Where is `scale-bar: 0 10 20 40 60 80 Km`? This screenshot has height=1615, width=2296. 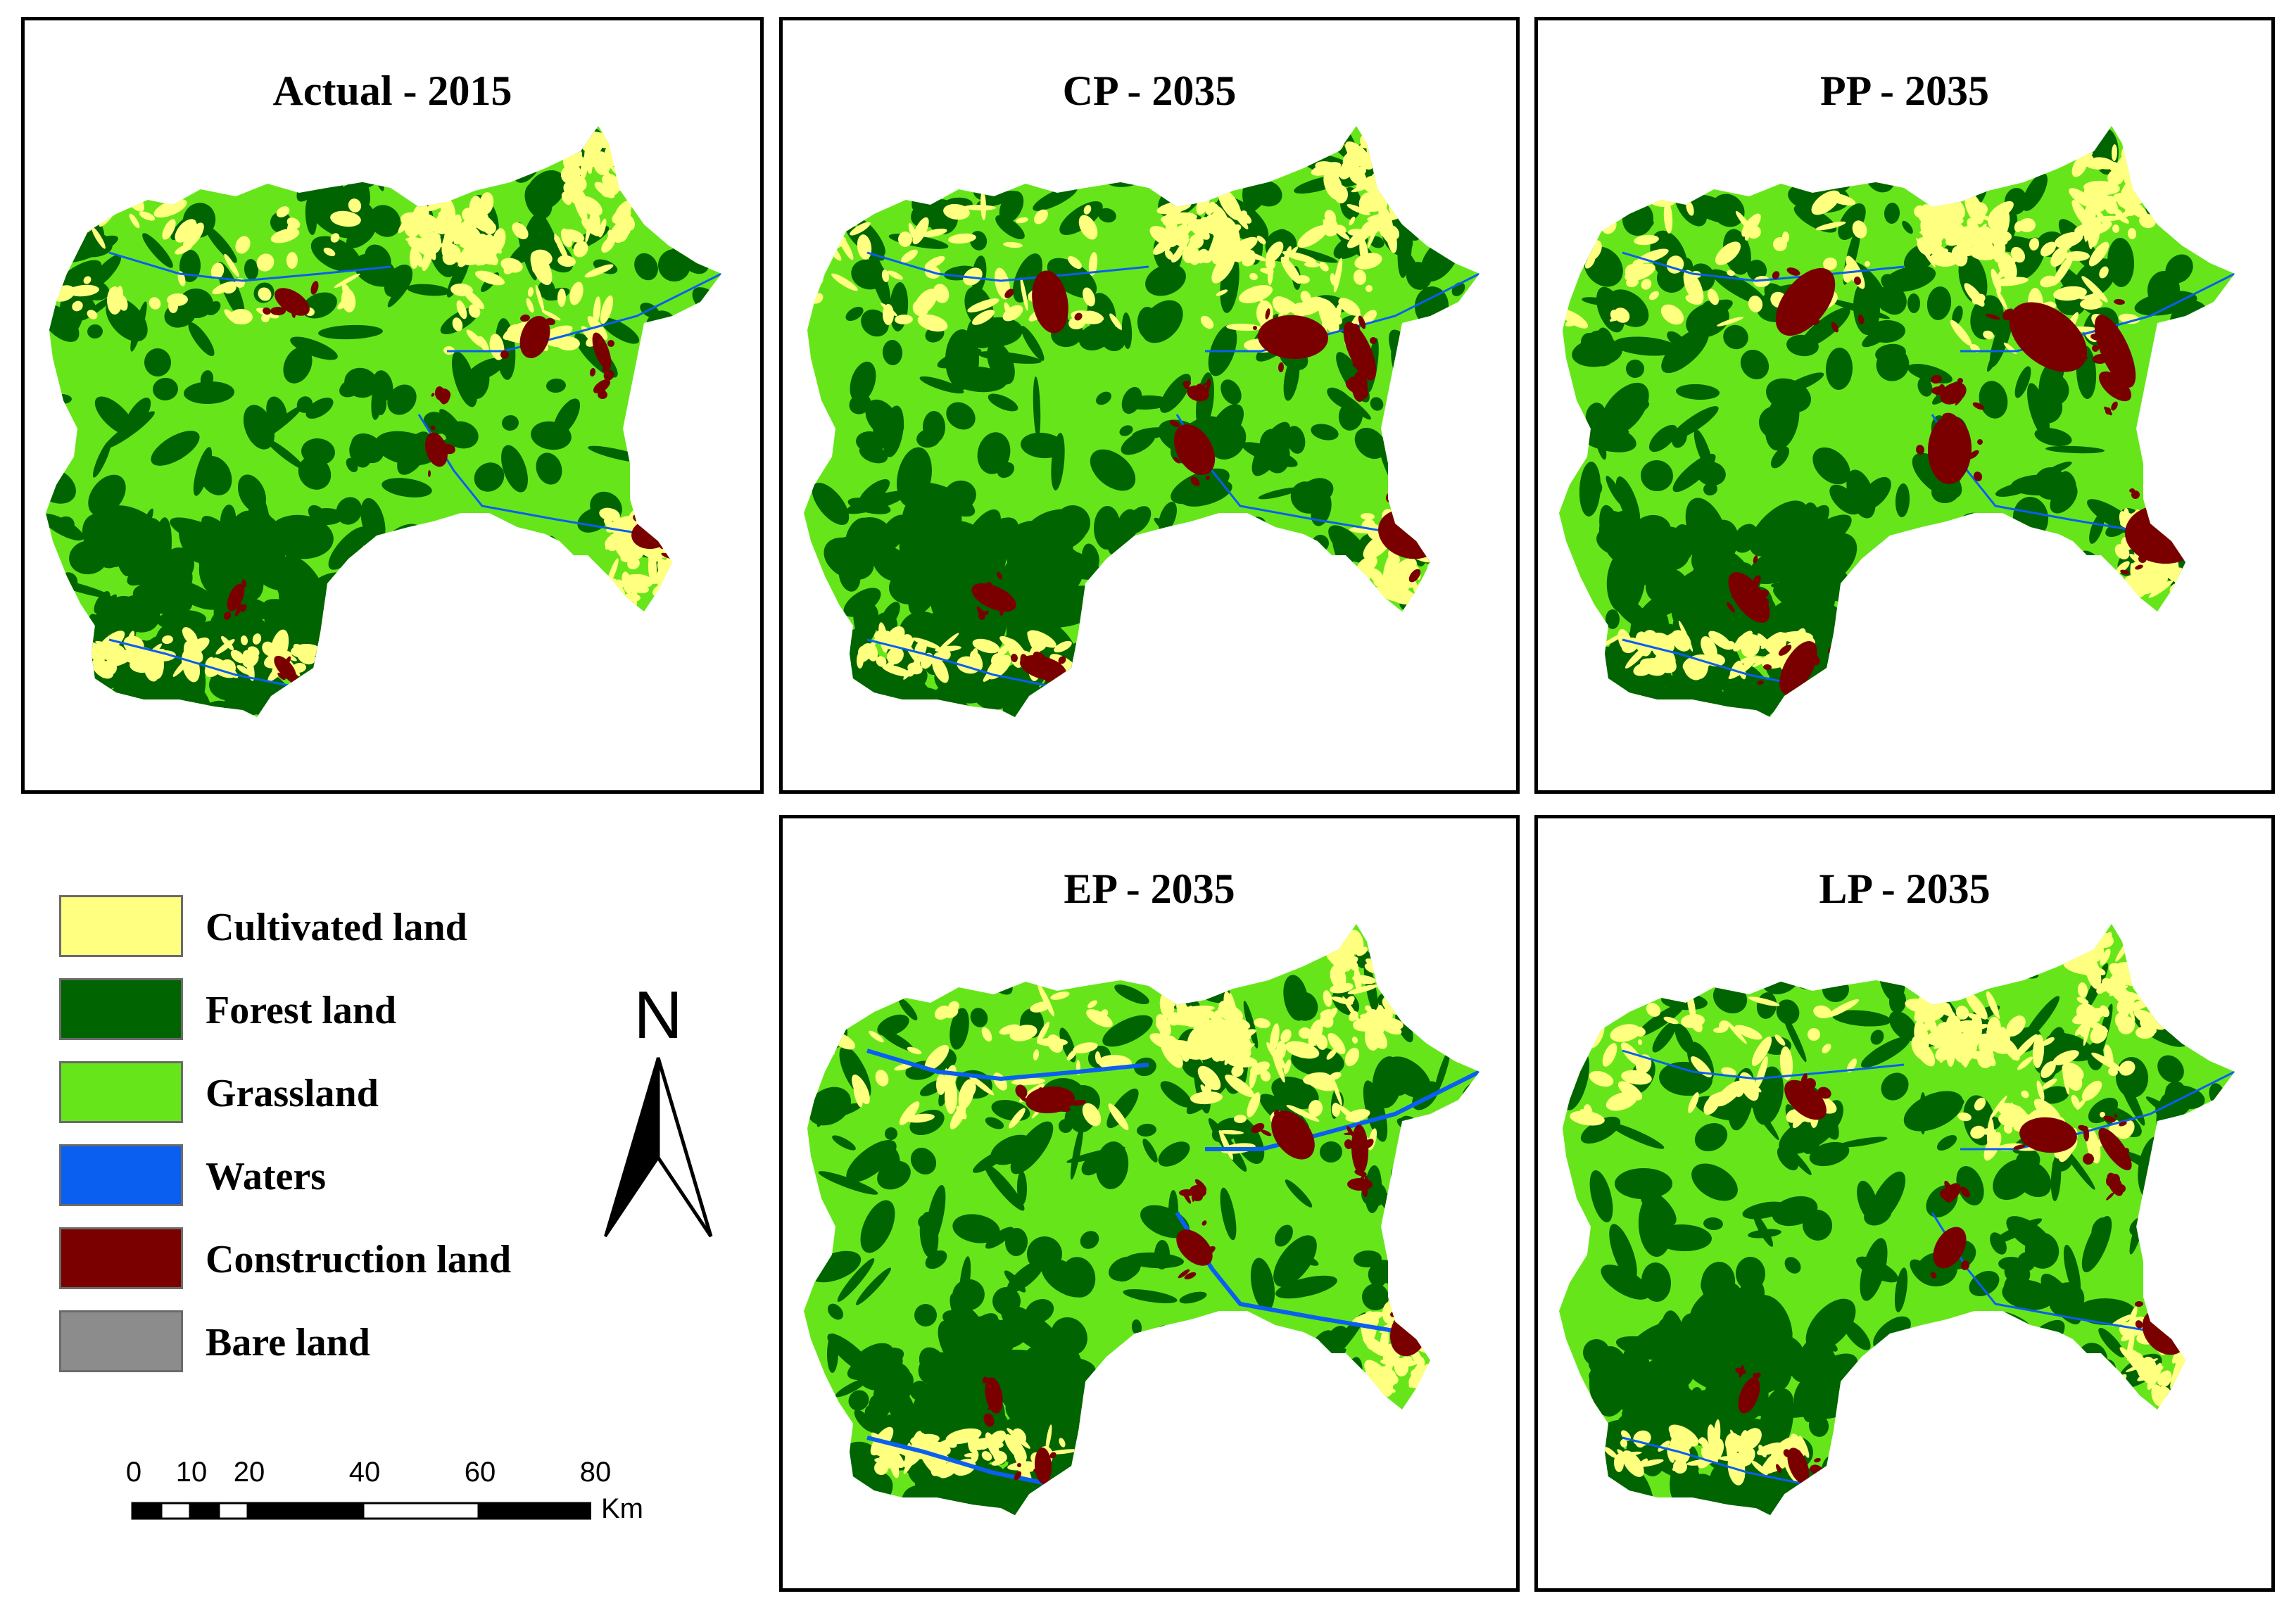
scale-bar: 0 10 20 40 60 80 Km is located at coordinates (394, 1499).